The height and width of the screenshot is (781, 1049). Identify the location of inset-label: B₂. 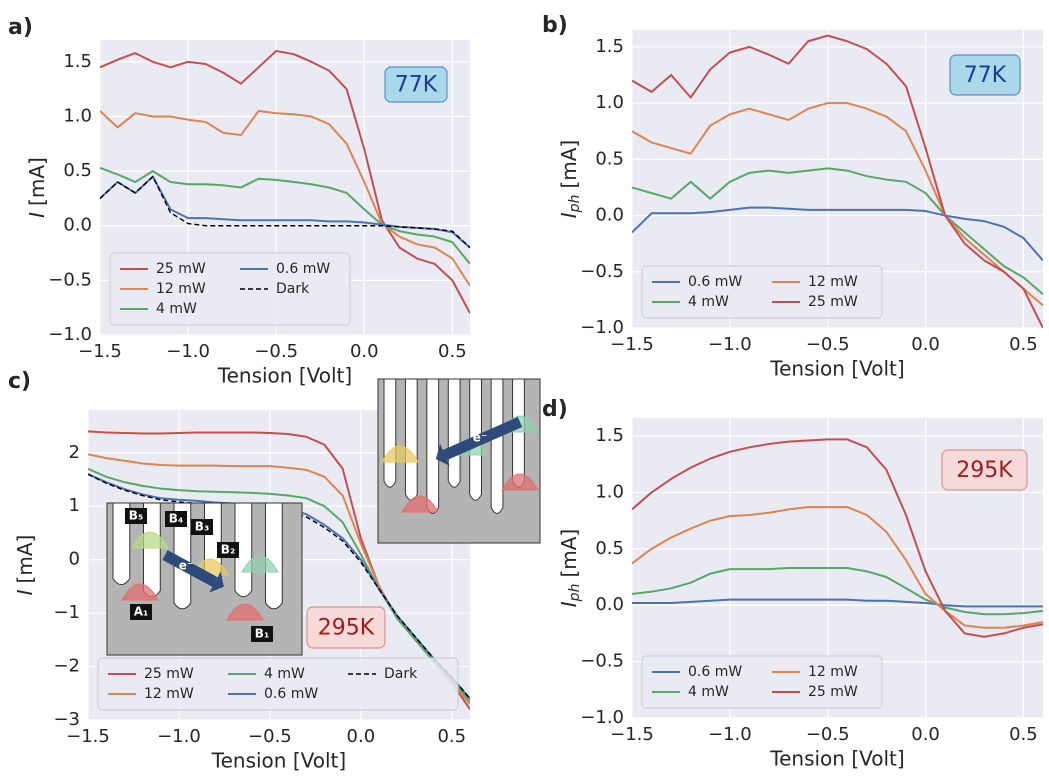
(228, 550).